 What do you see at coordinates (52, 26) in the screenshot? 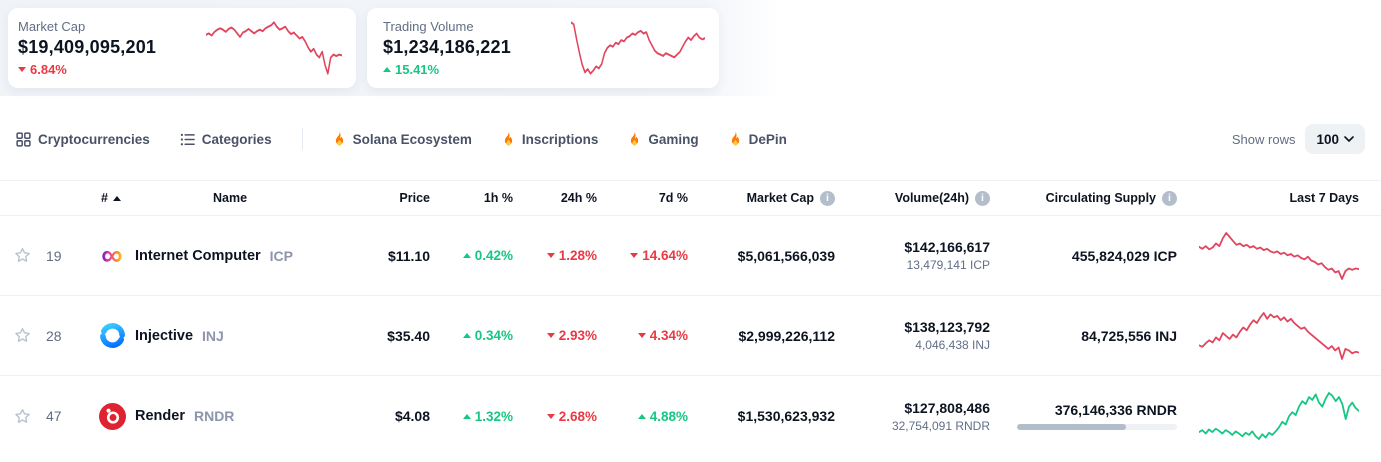
I see `stat-label: Market Cap` at bounding box center [52, 26].